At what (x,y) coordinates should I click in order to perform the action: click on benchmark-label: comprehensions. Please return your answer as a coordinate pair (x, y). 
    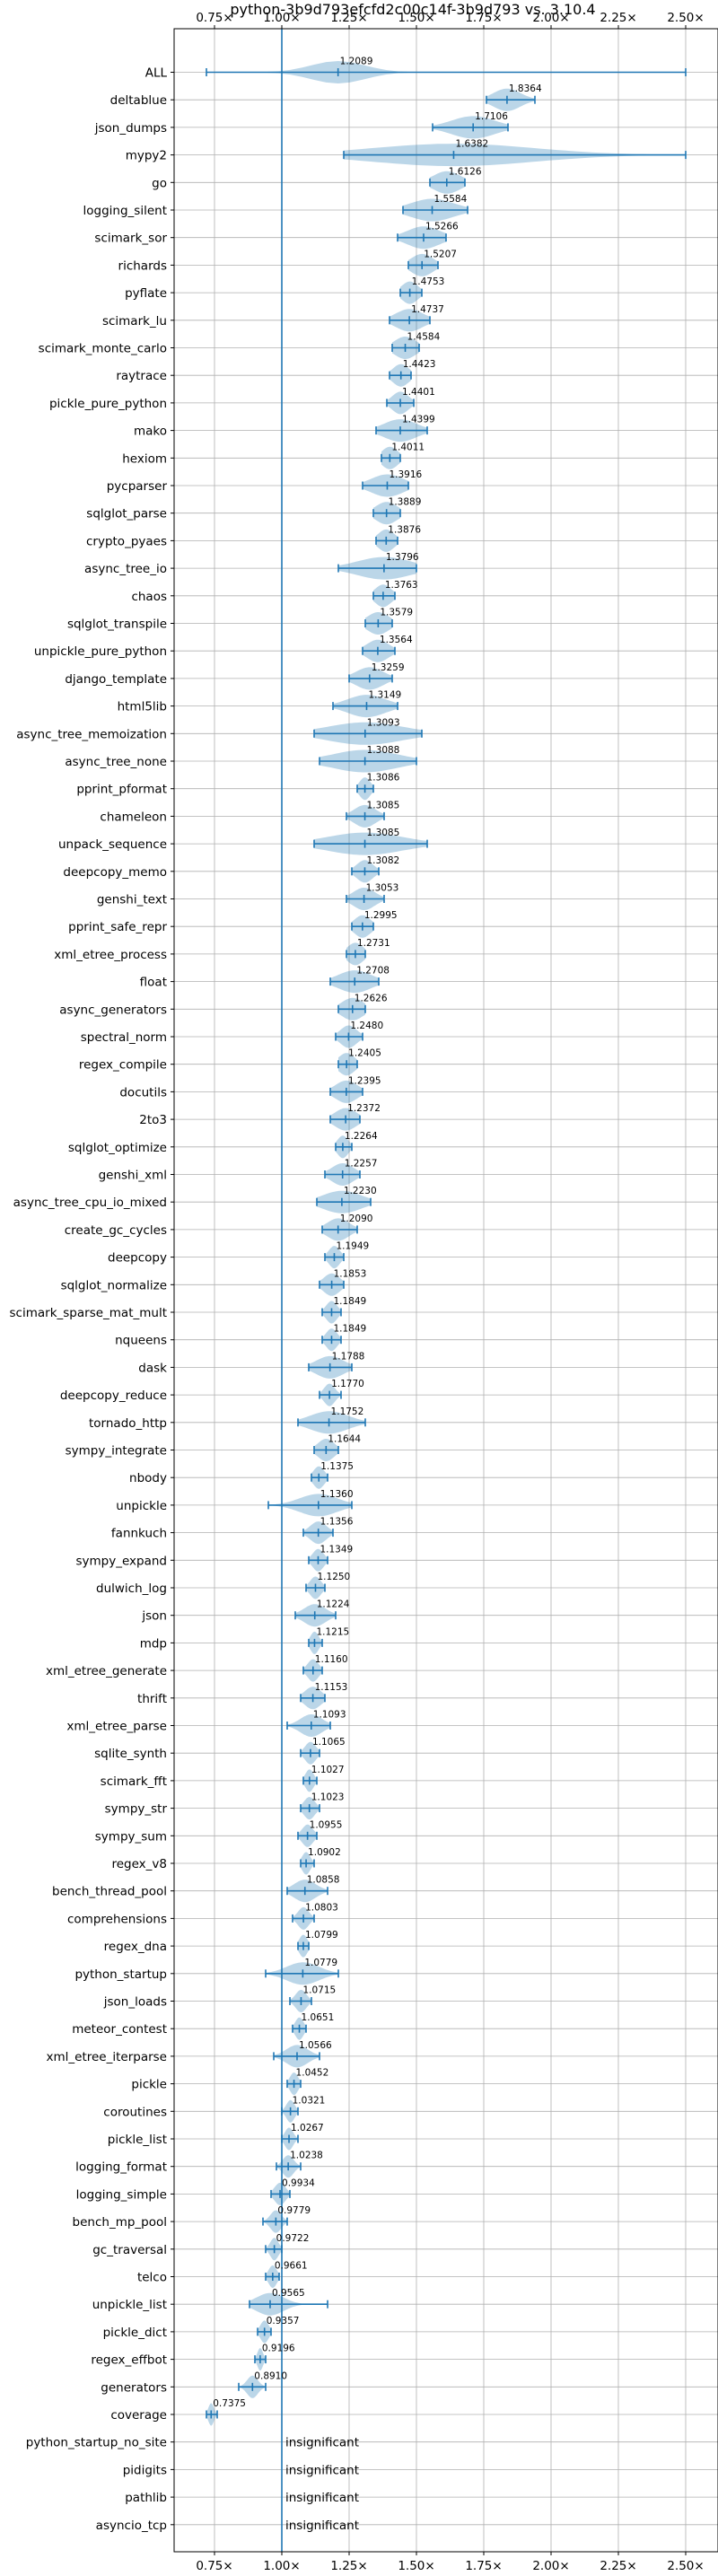
    Looking at the image, I should click on (117, 1919).